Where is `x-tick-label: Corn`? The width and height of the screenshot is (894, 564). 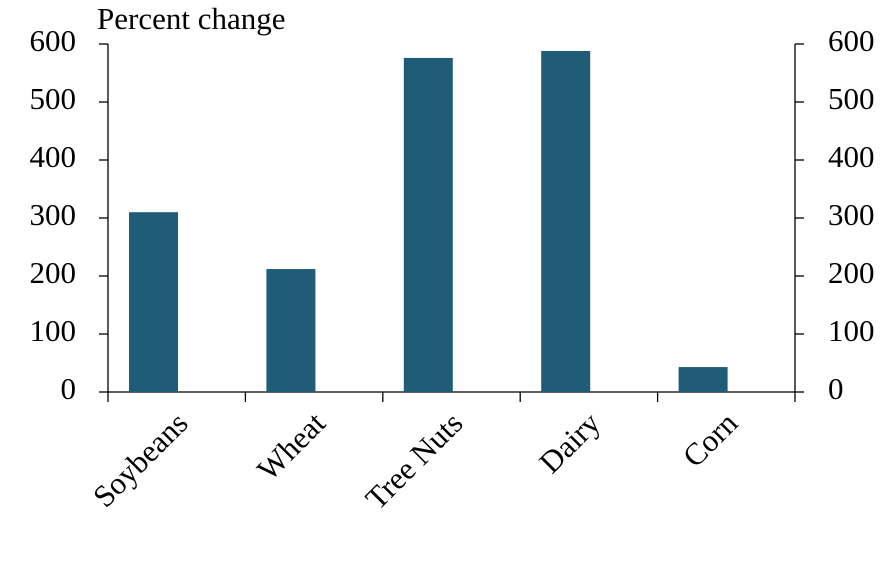 x-tick-label: Corn is located at coordinates (710, 439).